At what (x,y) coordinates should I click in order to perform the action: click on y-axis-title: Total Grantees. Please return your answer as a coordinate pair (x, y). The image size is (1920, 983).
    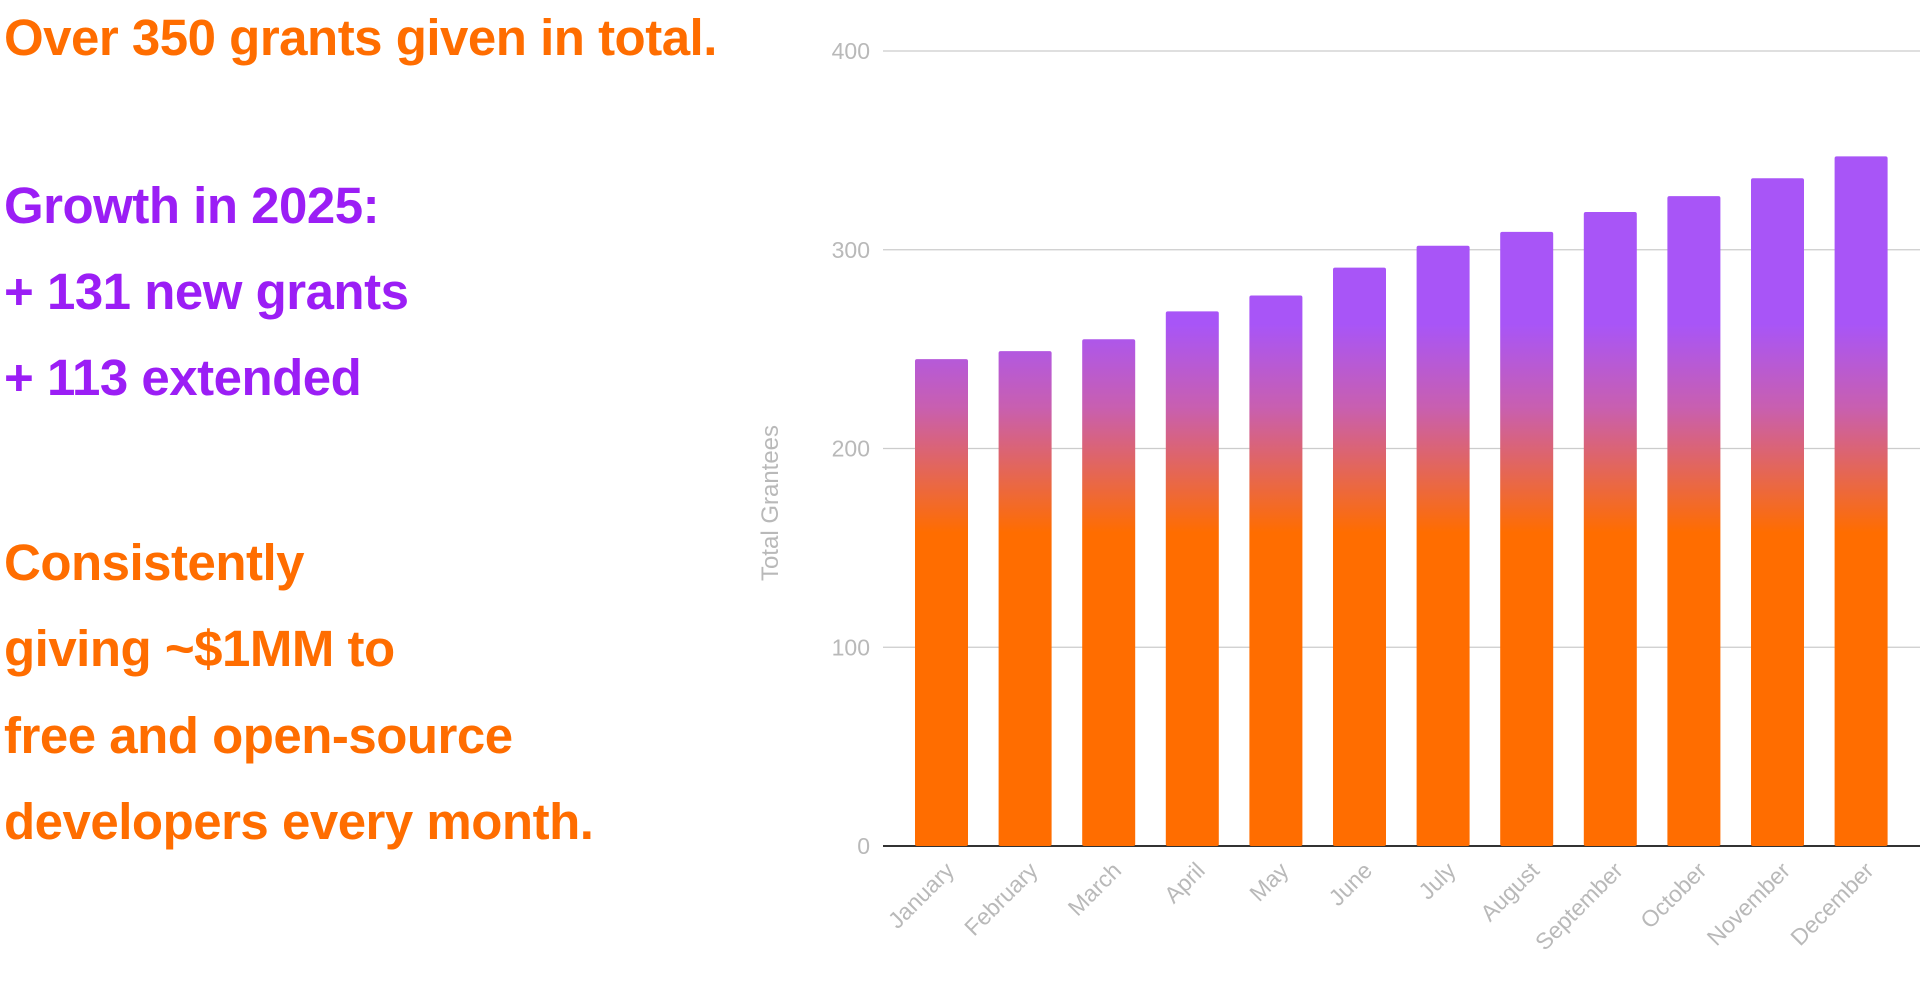
    Looking at the image, I should click on (770, 503).